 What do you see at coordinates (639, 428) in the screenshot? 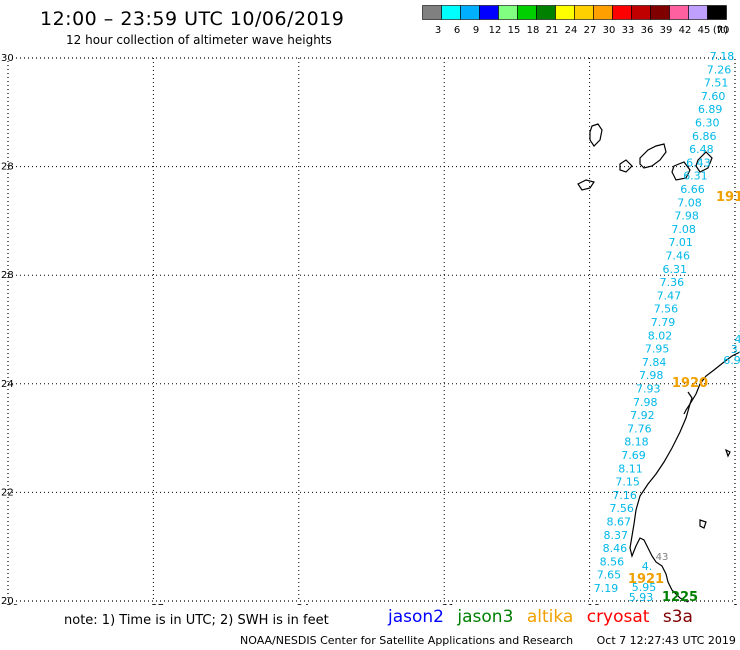
I see `swh-value: 7.76` at bounding box center [639, 428].